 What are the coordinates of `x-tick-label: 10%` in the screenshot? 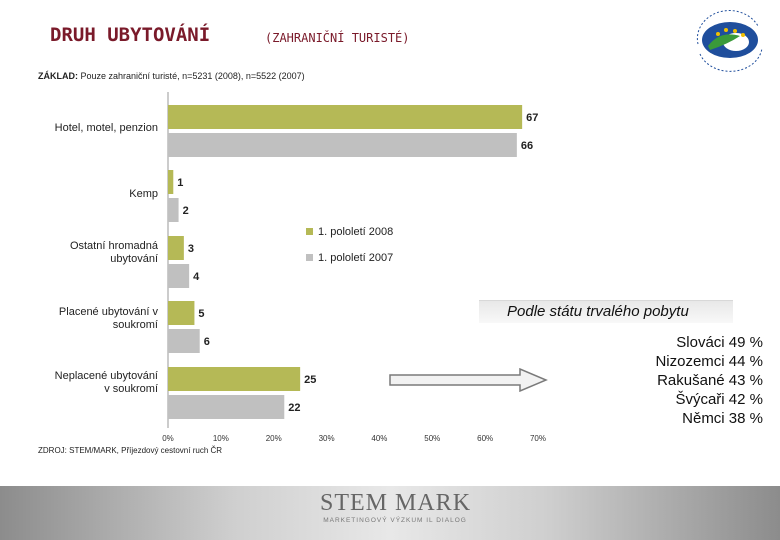 It's located at (221, 438).